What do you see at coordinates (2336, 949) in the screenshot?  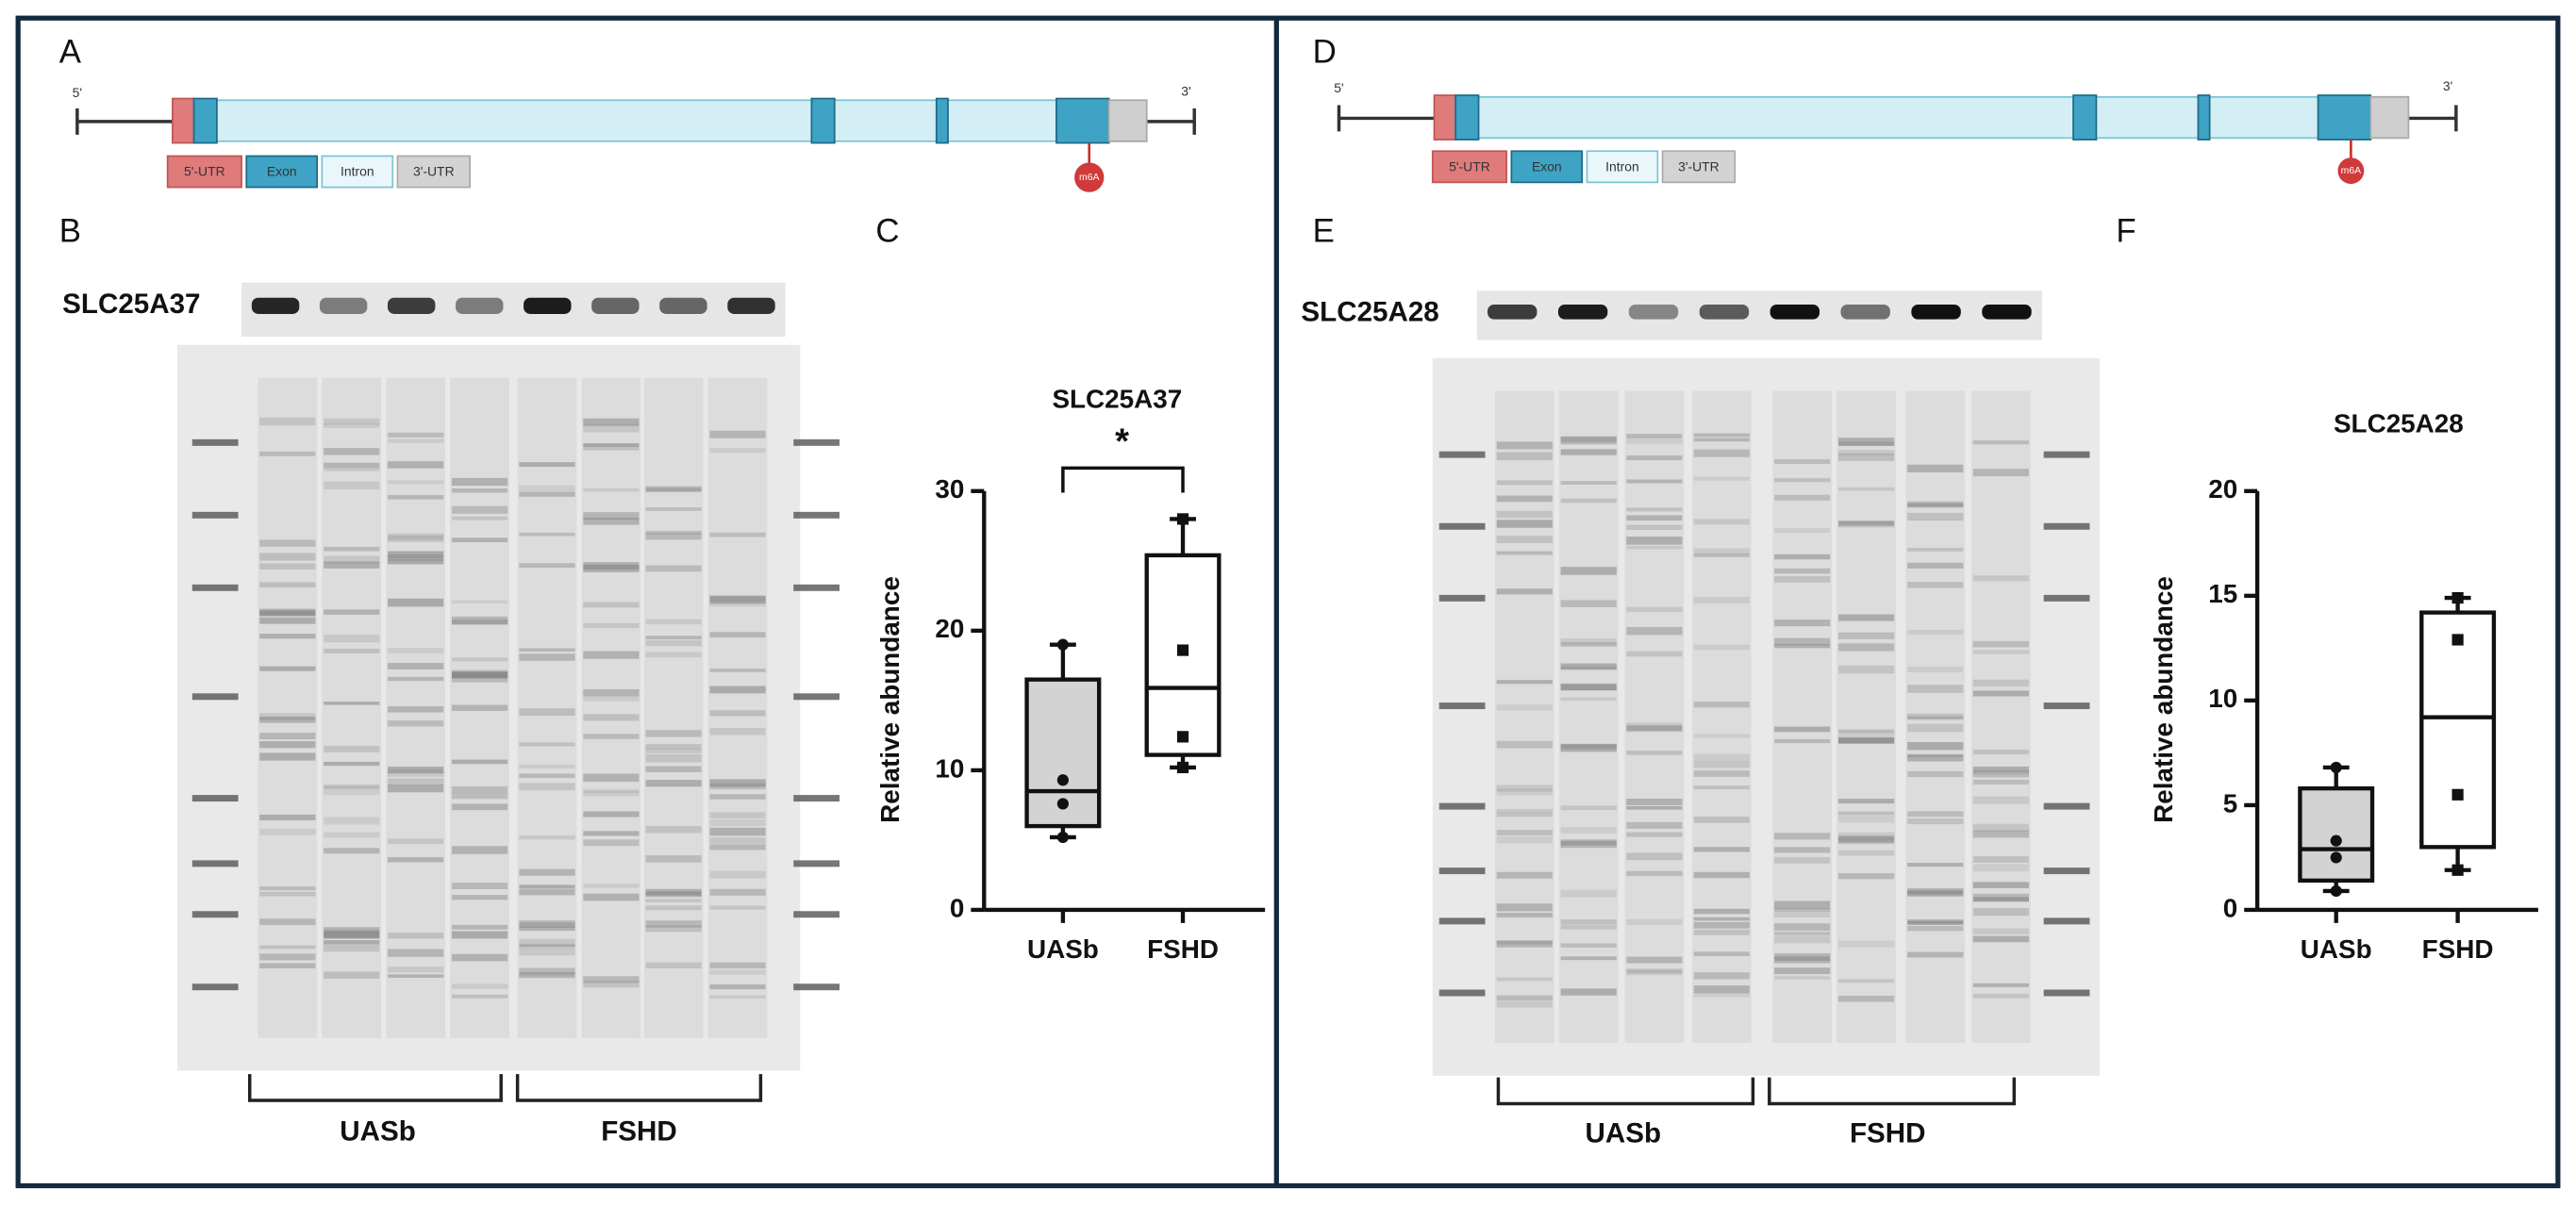 I see `x-tick-label: UASb` at bounding box center [2336, 949].